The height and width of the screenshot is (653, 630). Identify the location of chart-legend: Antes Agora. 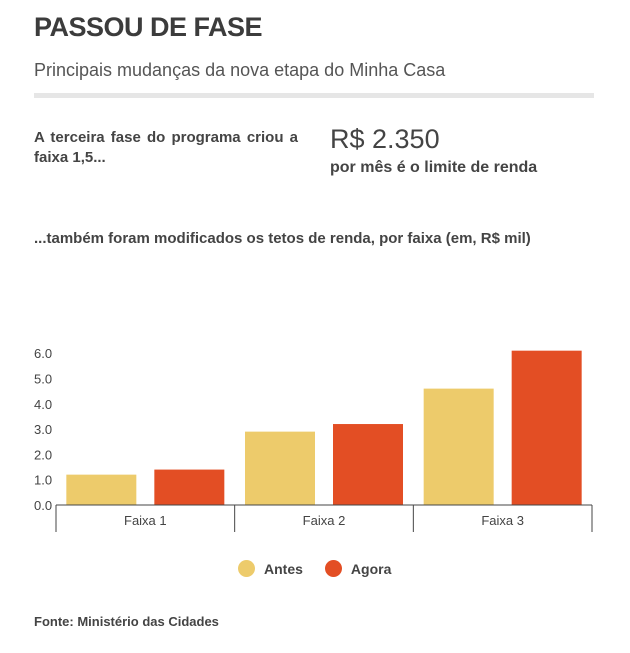
(325, 568).